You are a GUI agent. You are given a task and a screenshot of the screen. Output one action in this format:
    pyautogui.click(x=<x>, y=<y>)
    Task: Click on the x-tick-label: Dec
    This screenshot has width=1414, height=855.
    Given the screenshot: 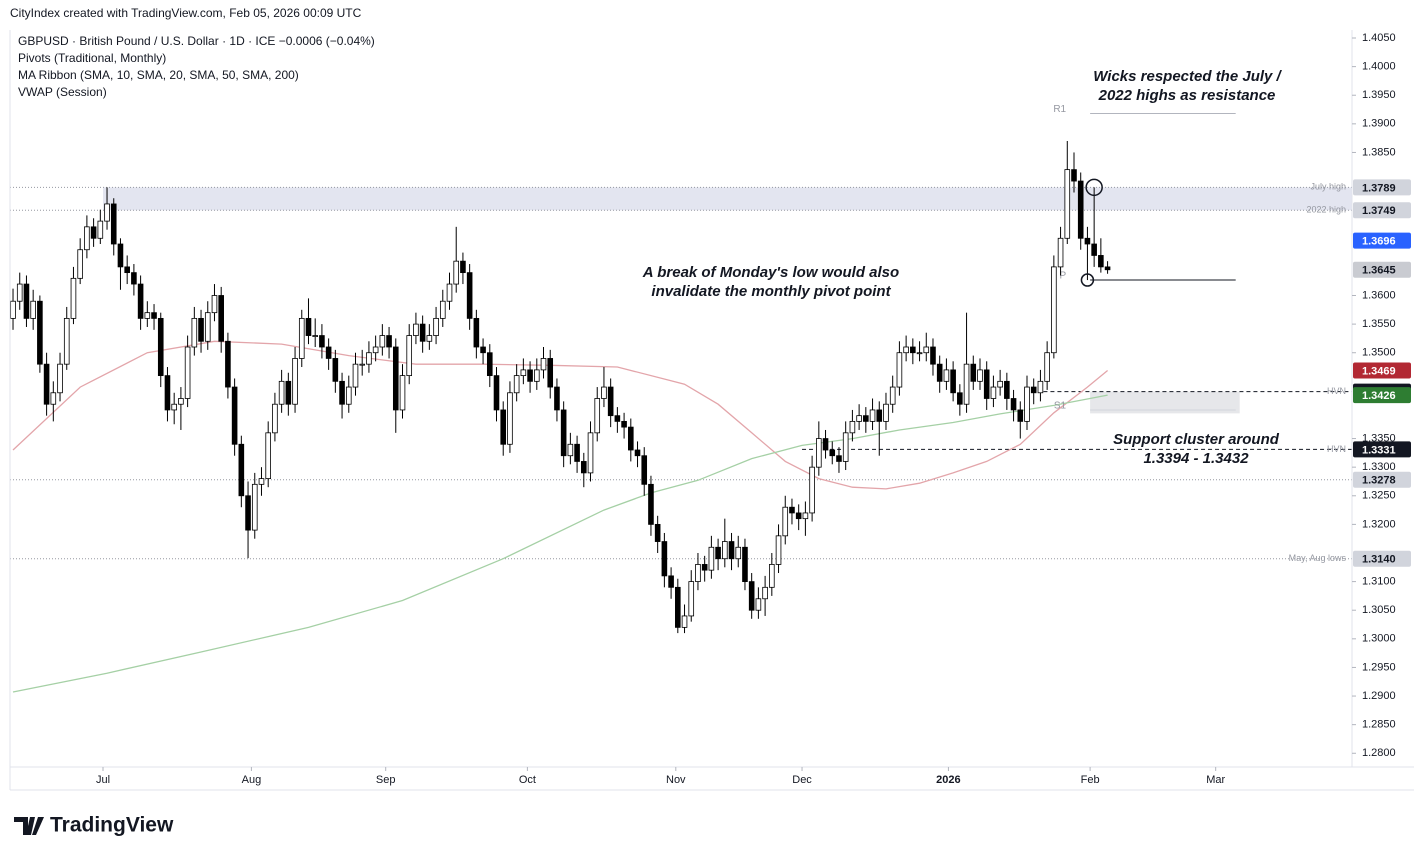 What is the action you would take?
    pyautogui.click(x=802, y=780)
    